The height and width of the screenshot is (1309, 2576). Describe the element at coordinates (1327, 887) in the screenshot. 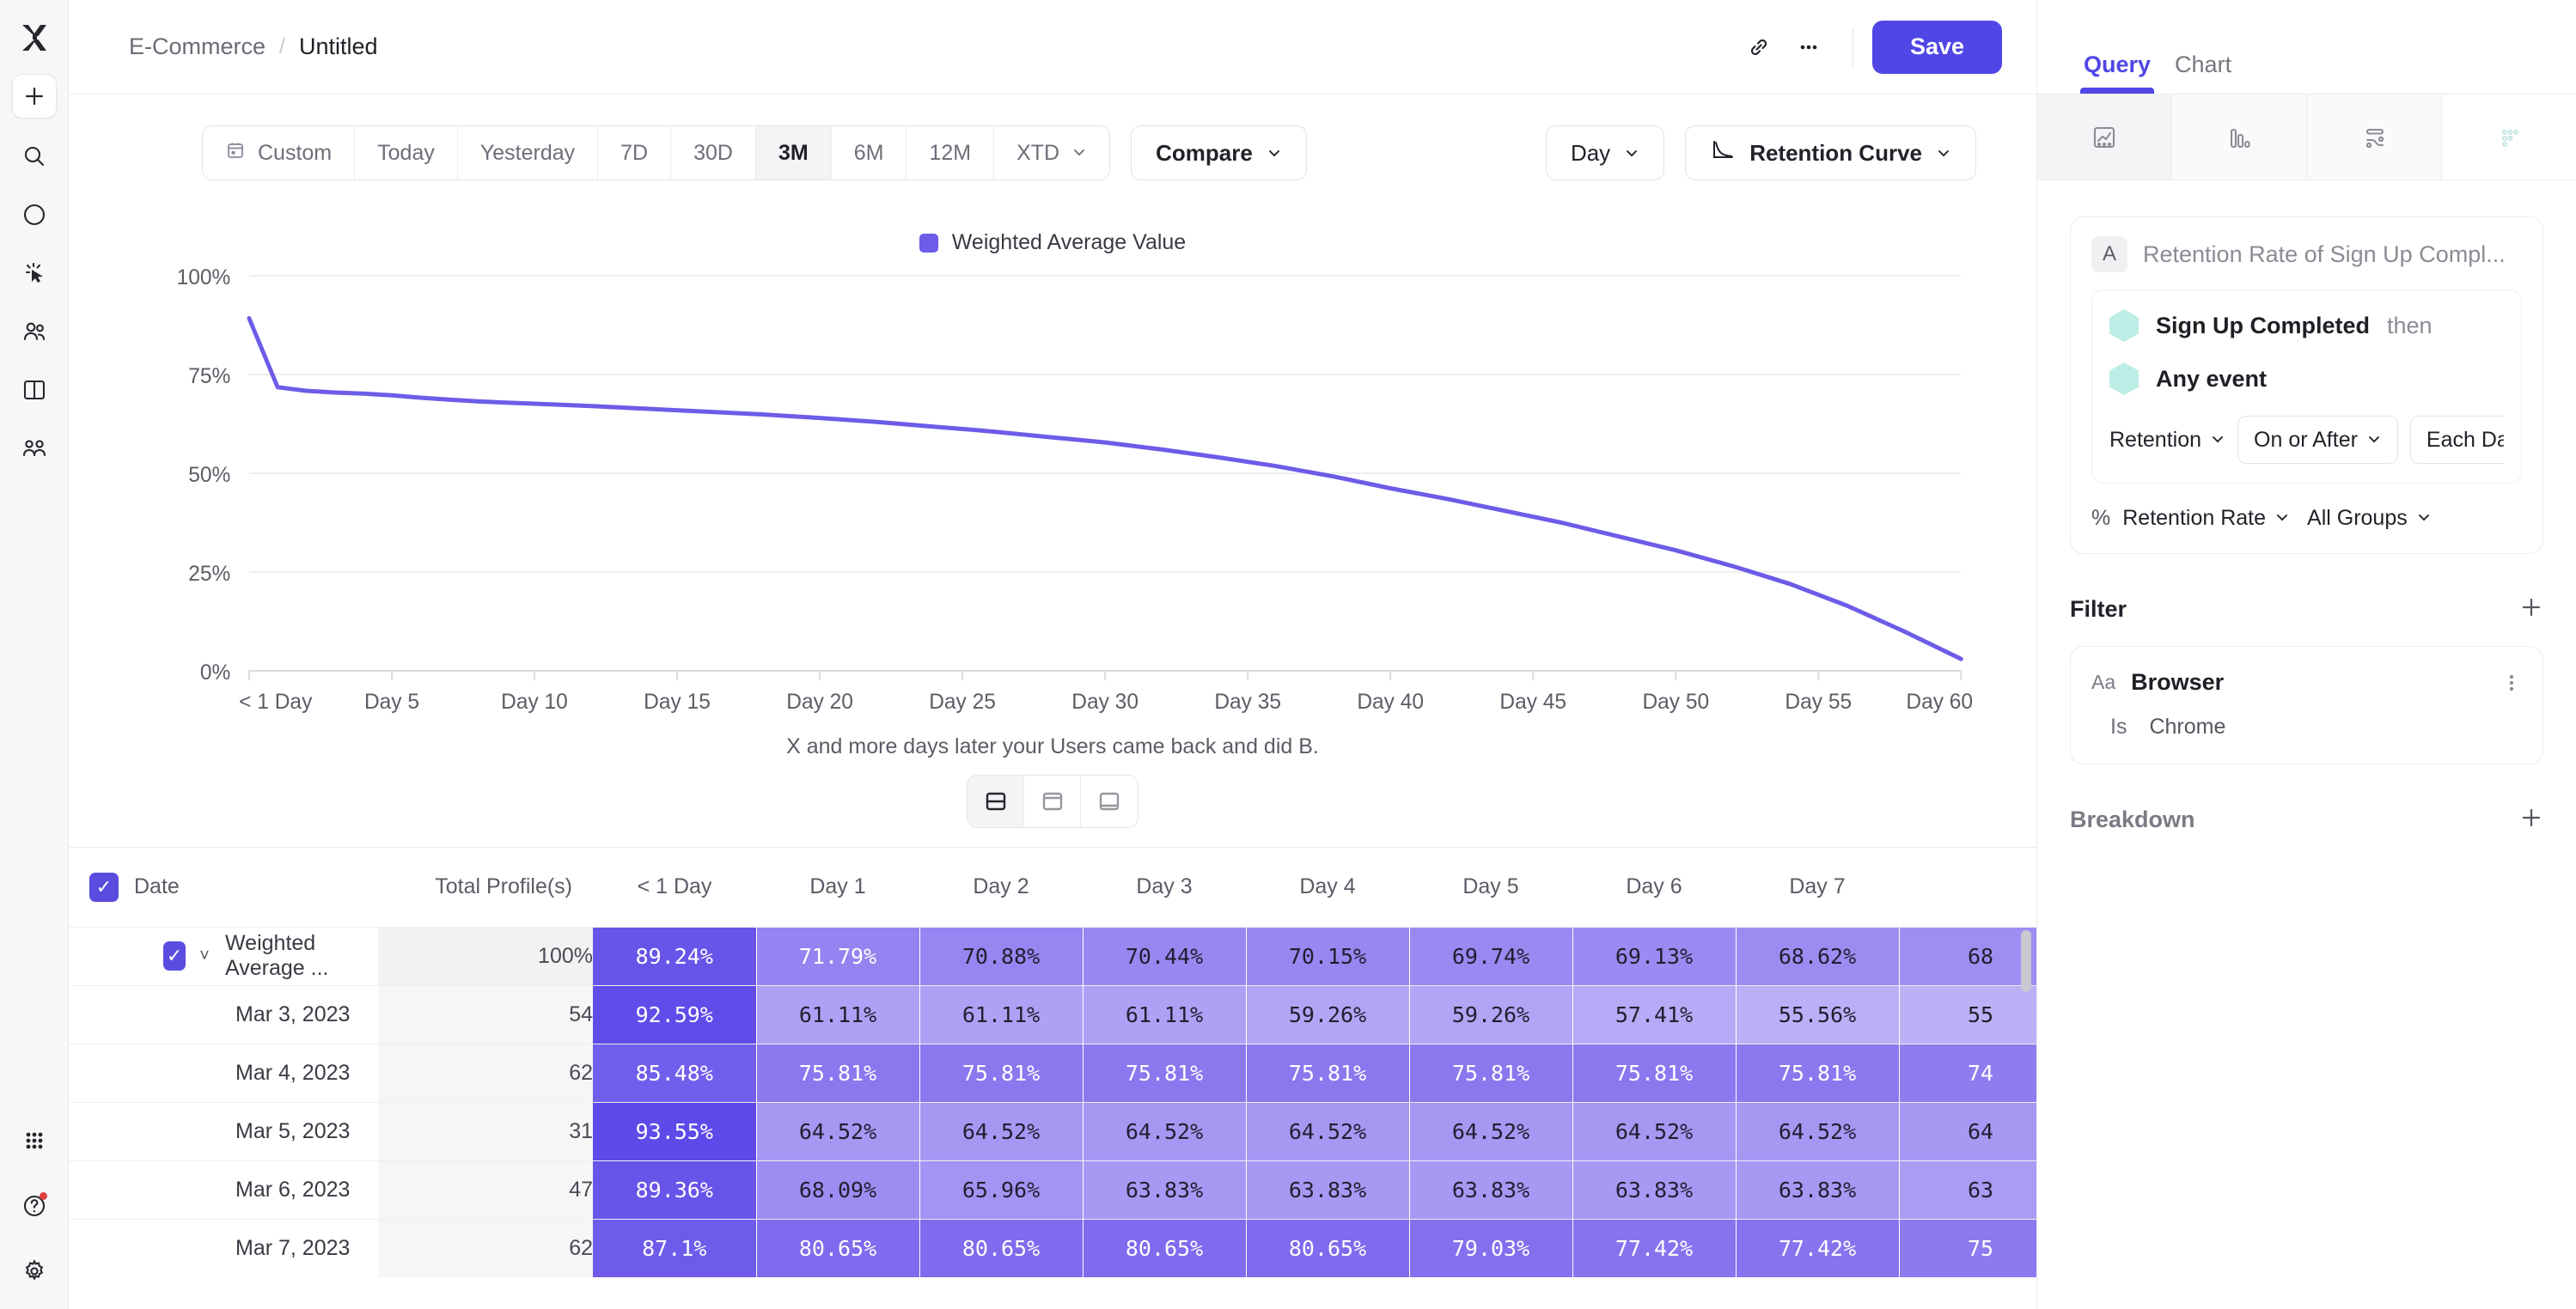

I see `table-col-day-4: Day 4` at that location.